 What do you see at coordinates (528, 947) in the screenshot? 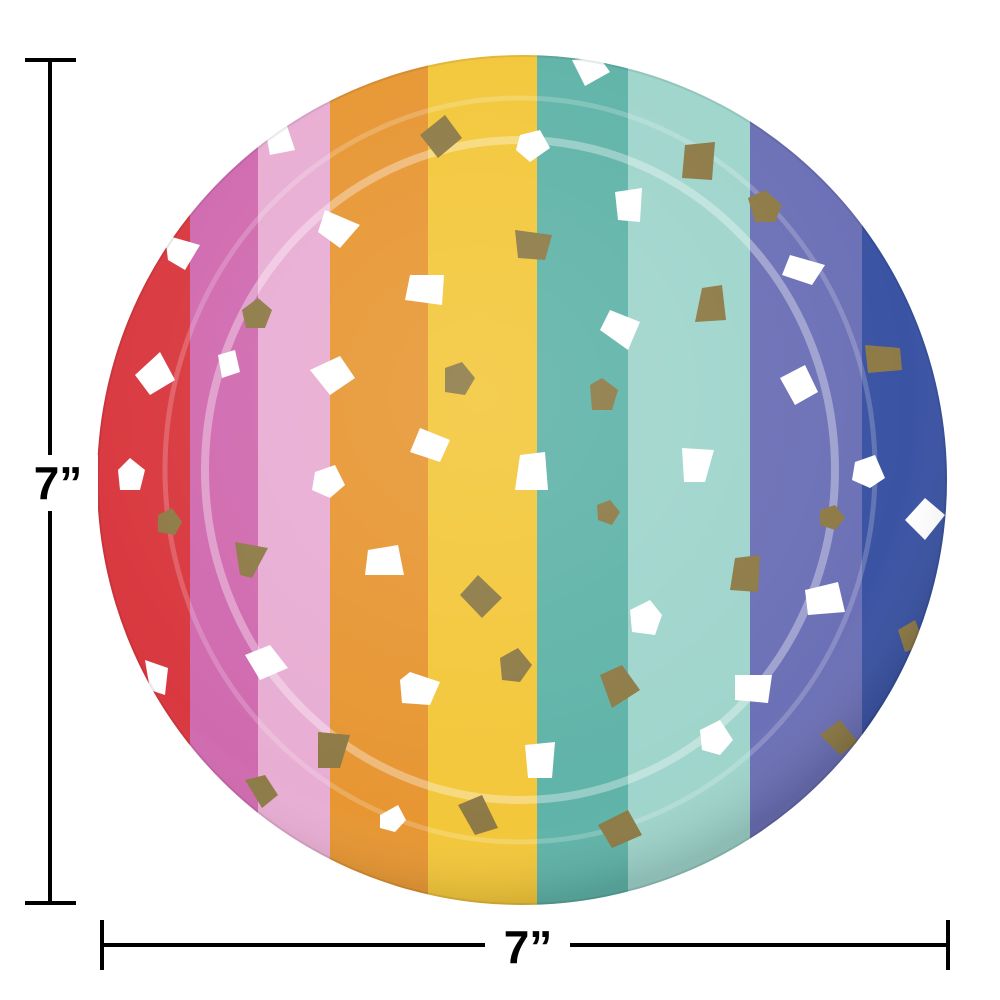
I see `width-label: 7”` at bounding box center [528, 947].